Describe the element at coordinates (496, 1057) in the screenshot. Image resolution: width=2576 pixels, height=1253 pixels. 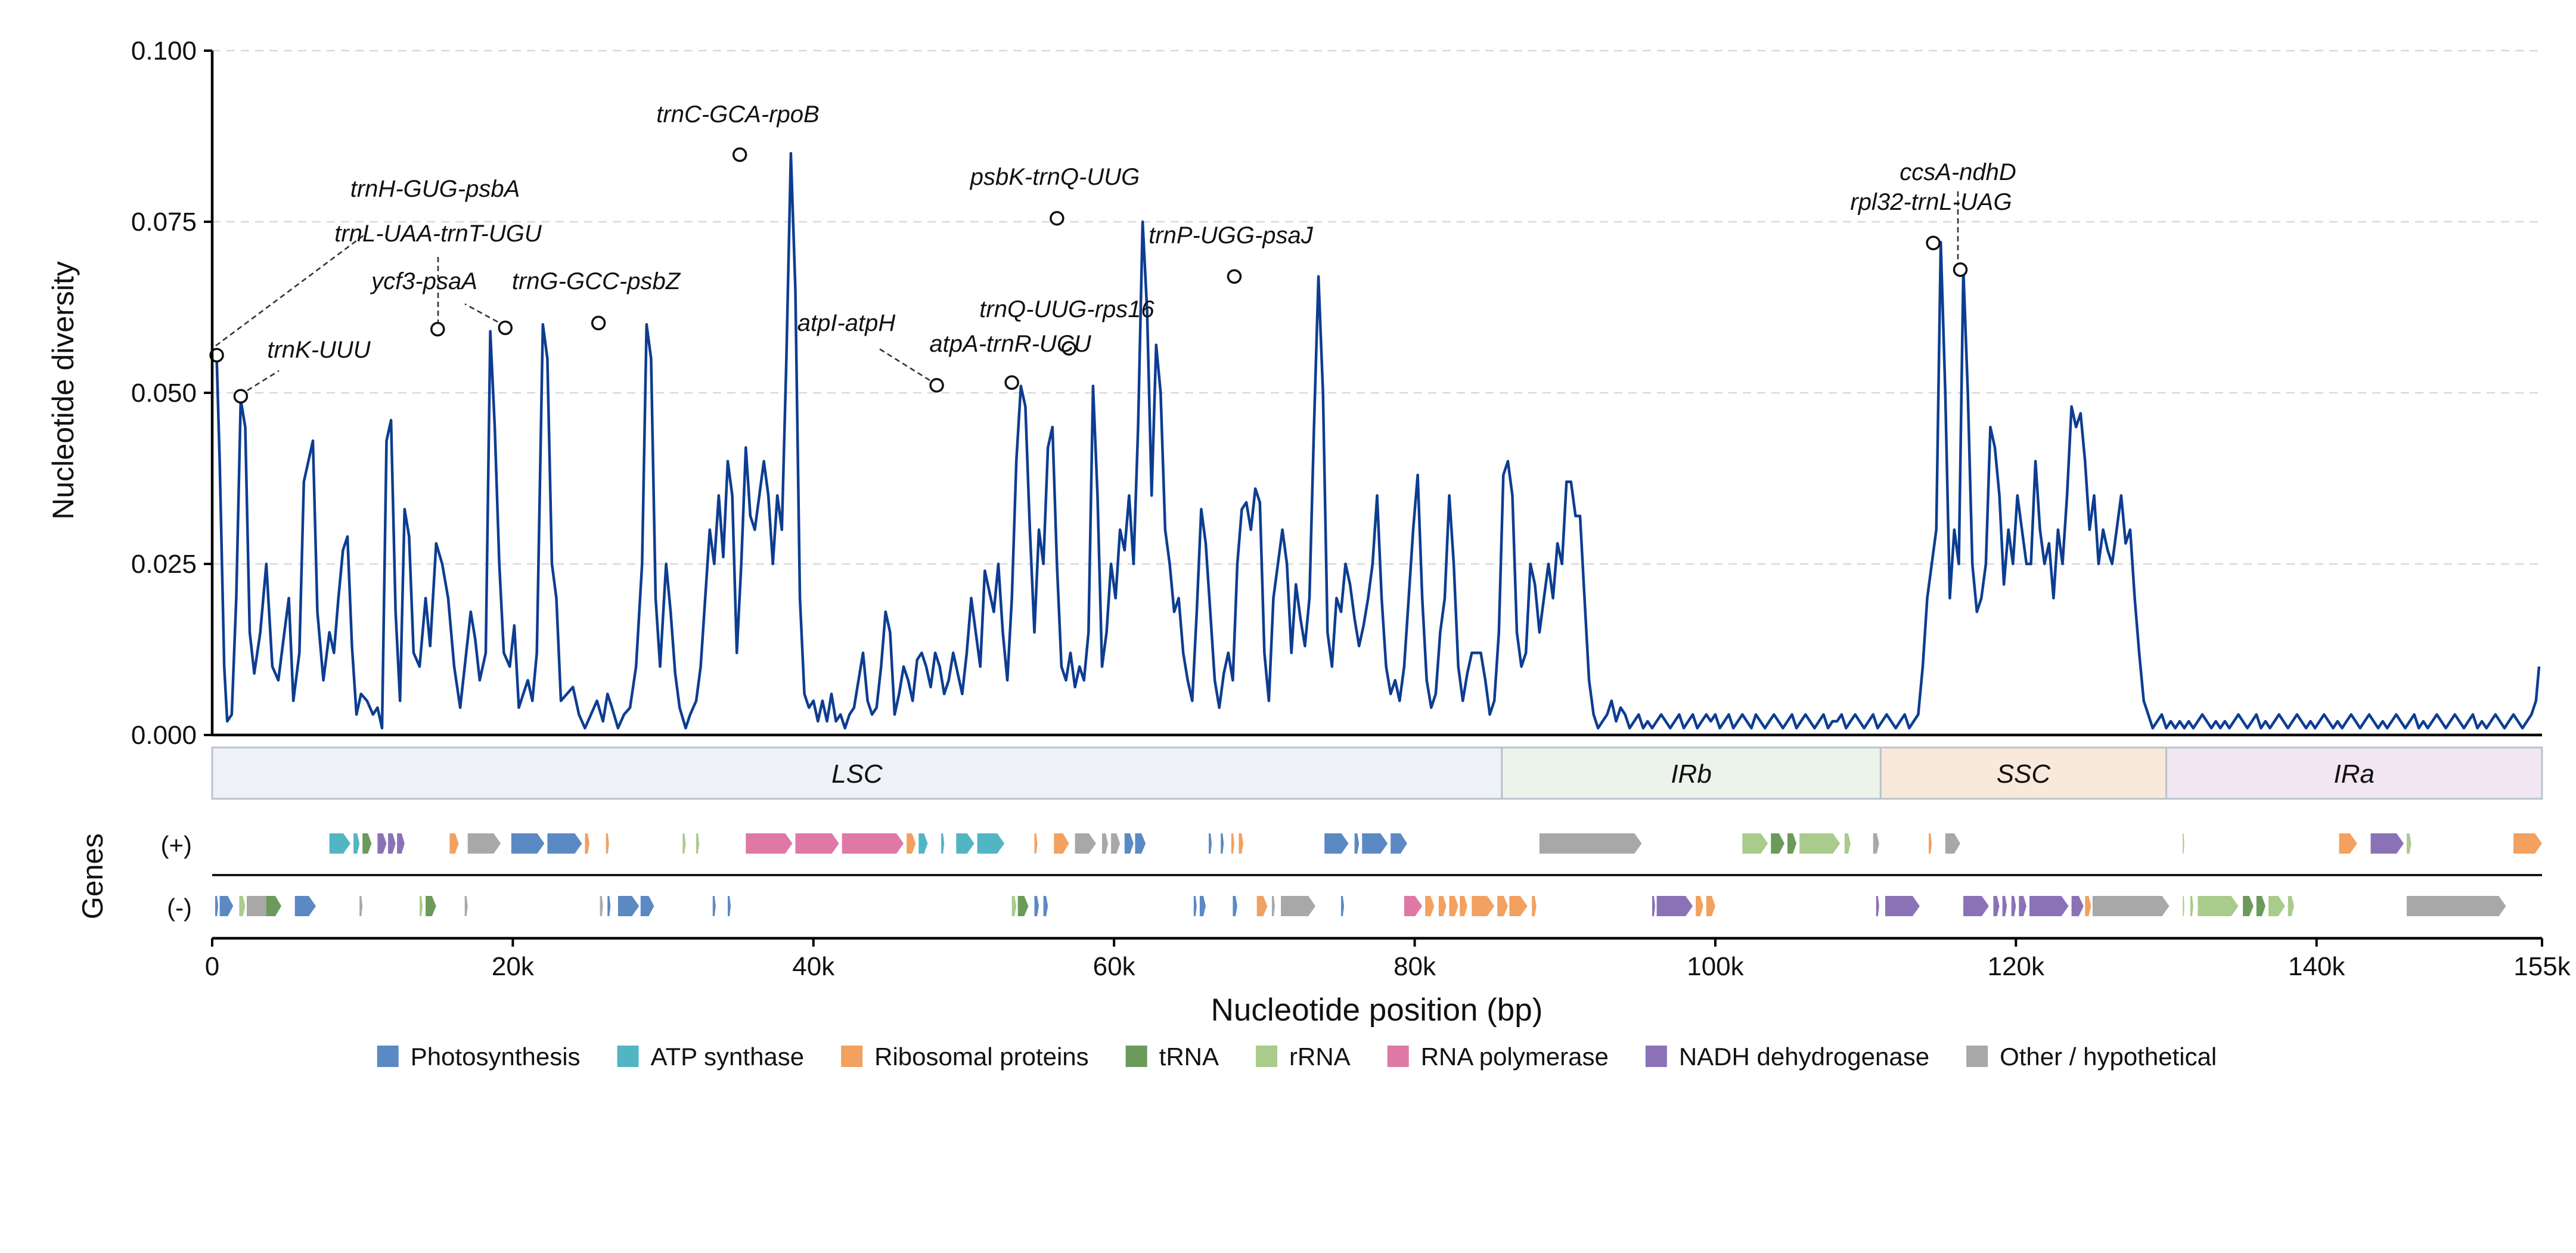
I see `legend-label: Photosynthesis` at that location.